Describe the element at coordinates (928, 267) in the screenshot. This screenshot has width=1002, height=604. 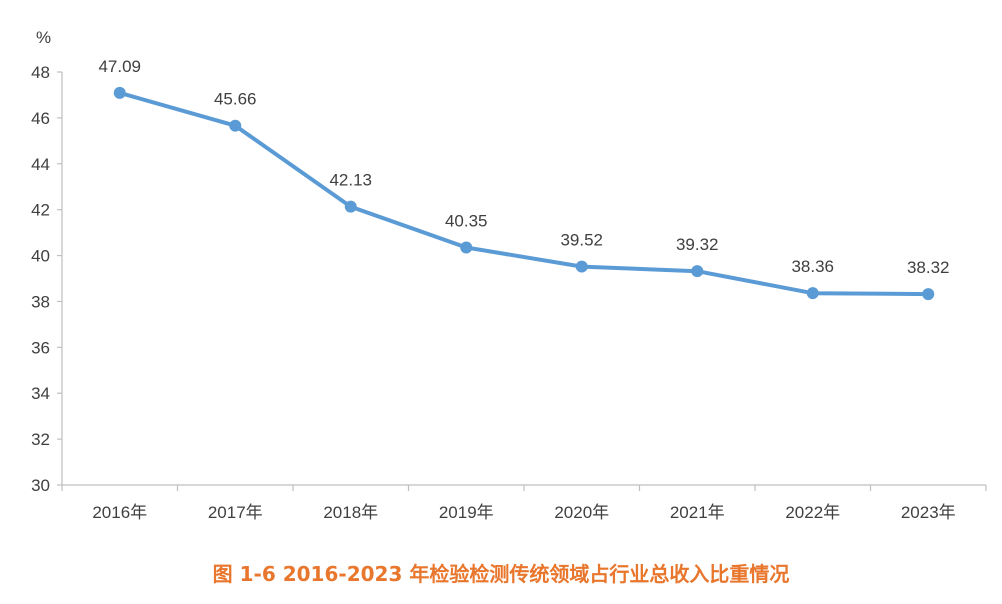
I see `data-label: 38.32` at that location.